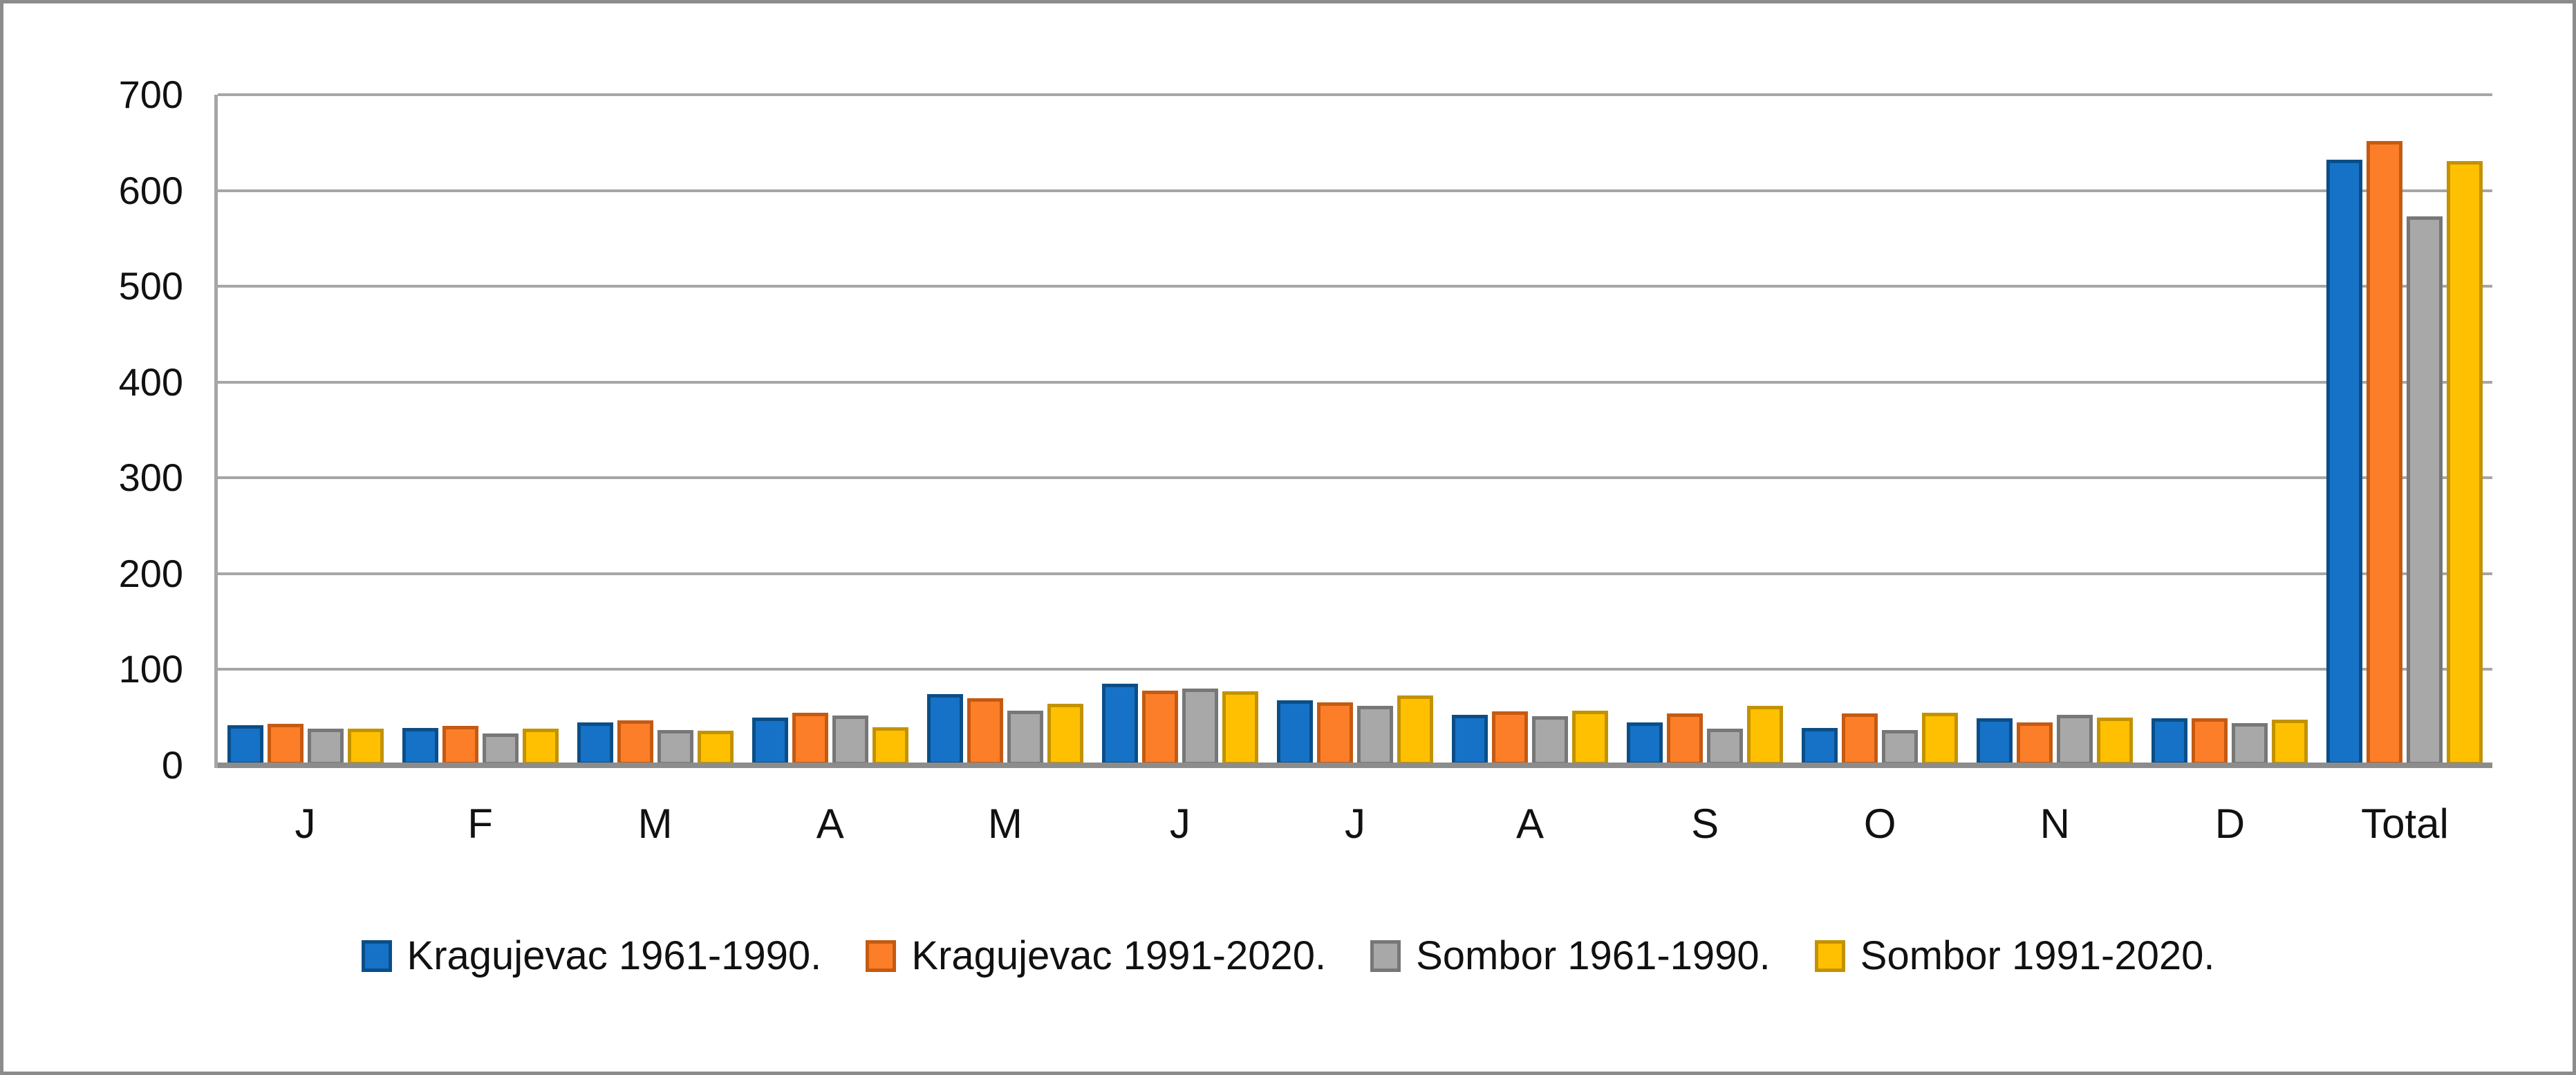 The height and width of the screenshot is (1075, 2576). What do you see at coordinates (150, 286) in the screenshot?
I see `y-tick-label-500: 500` at bounding box center [150, 286].